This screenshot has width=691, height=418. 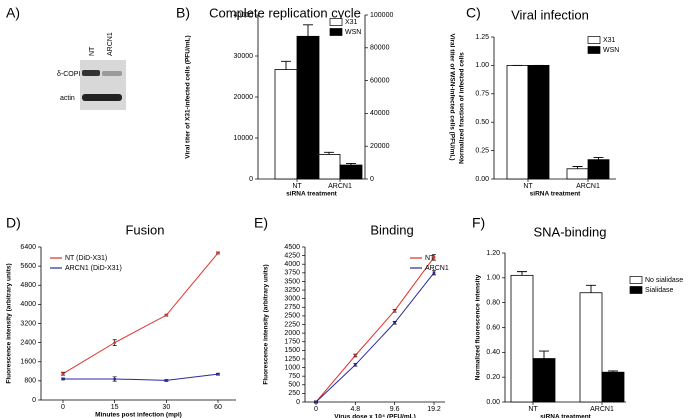 What do you see at coordinates (244, 138) in the screenshot?
I see `y-tick-label: 10000` at bounding box center [244, 138].